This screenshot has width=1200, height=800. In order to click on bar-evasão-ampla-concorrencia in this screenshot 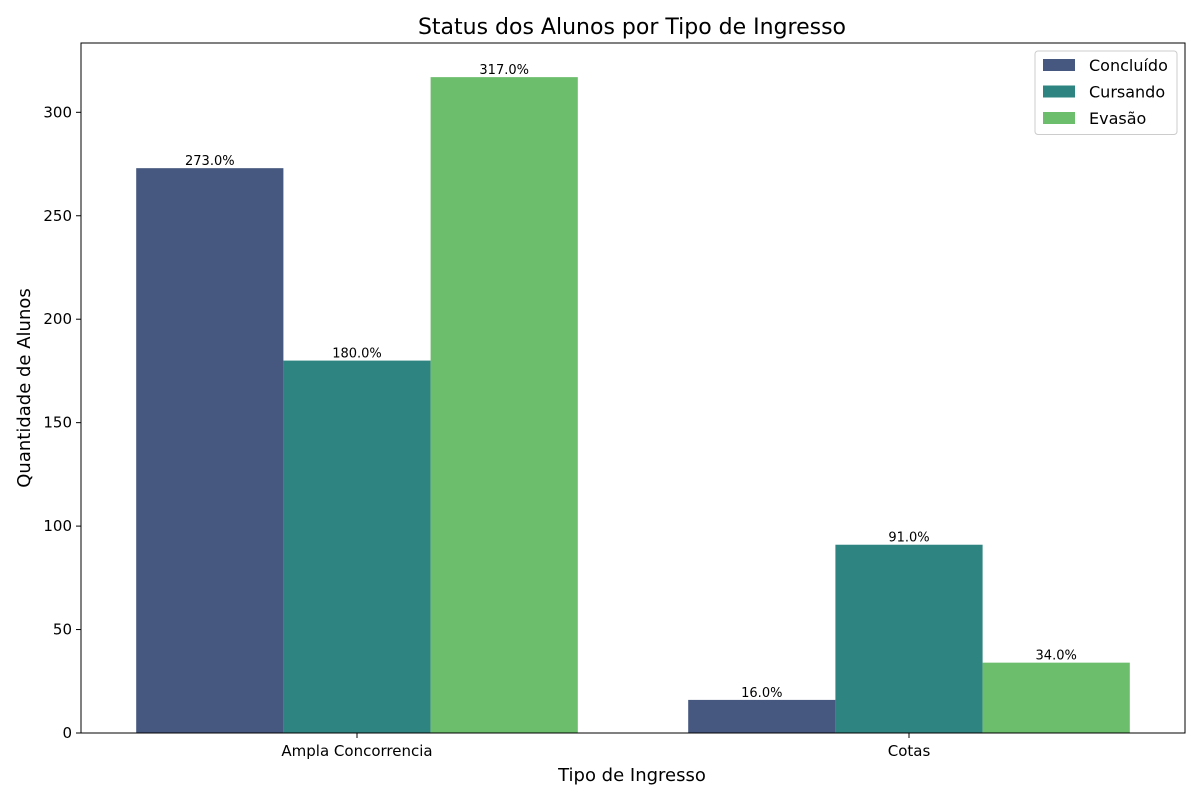, I will do `click(504, 405)`.